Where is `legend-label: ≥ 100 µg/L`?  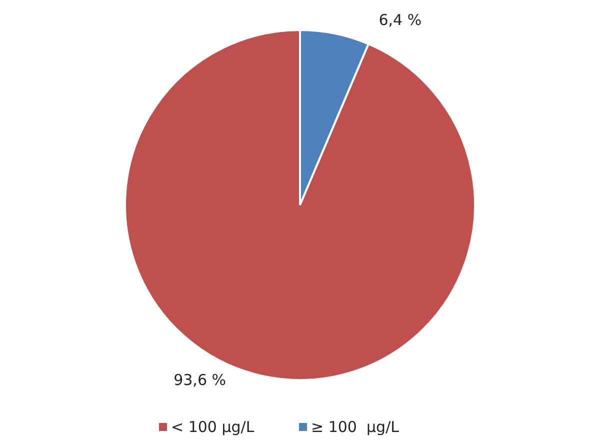 legend-label: ≥ 100 µg/L is located at coordinates (355, 427).